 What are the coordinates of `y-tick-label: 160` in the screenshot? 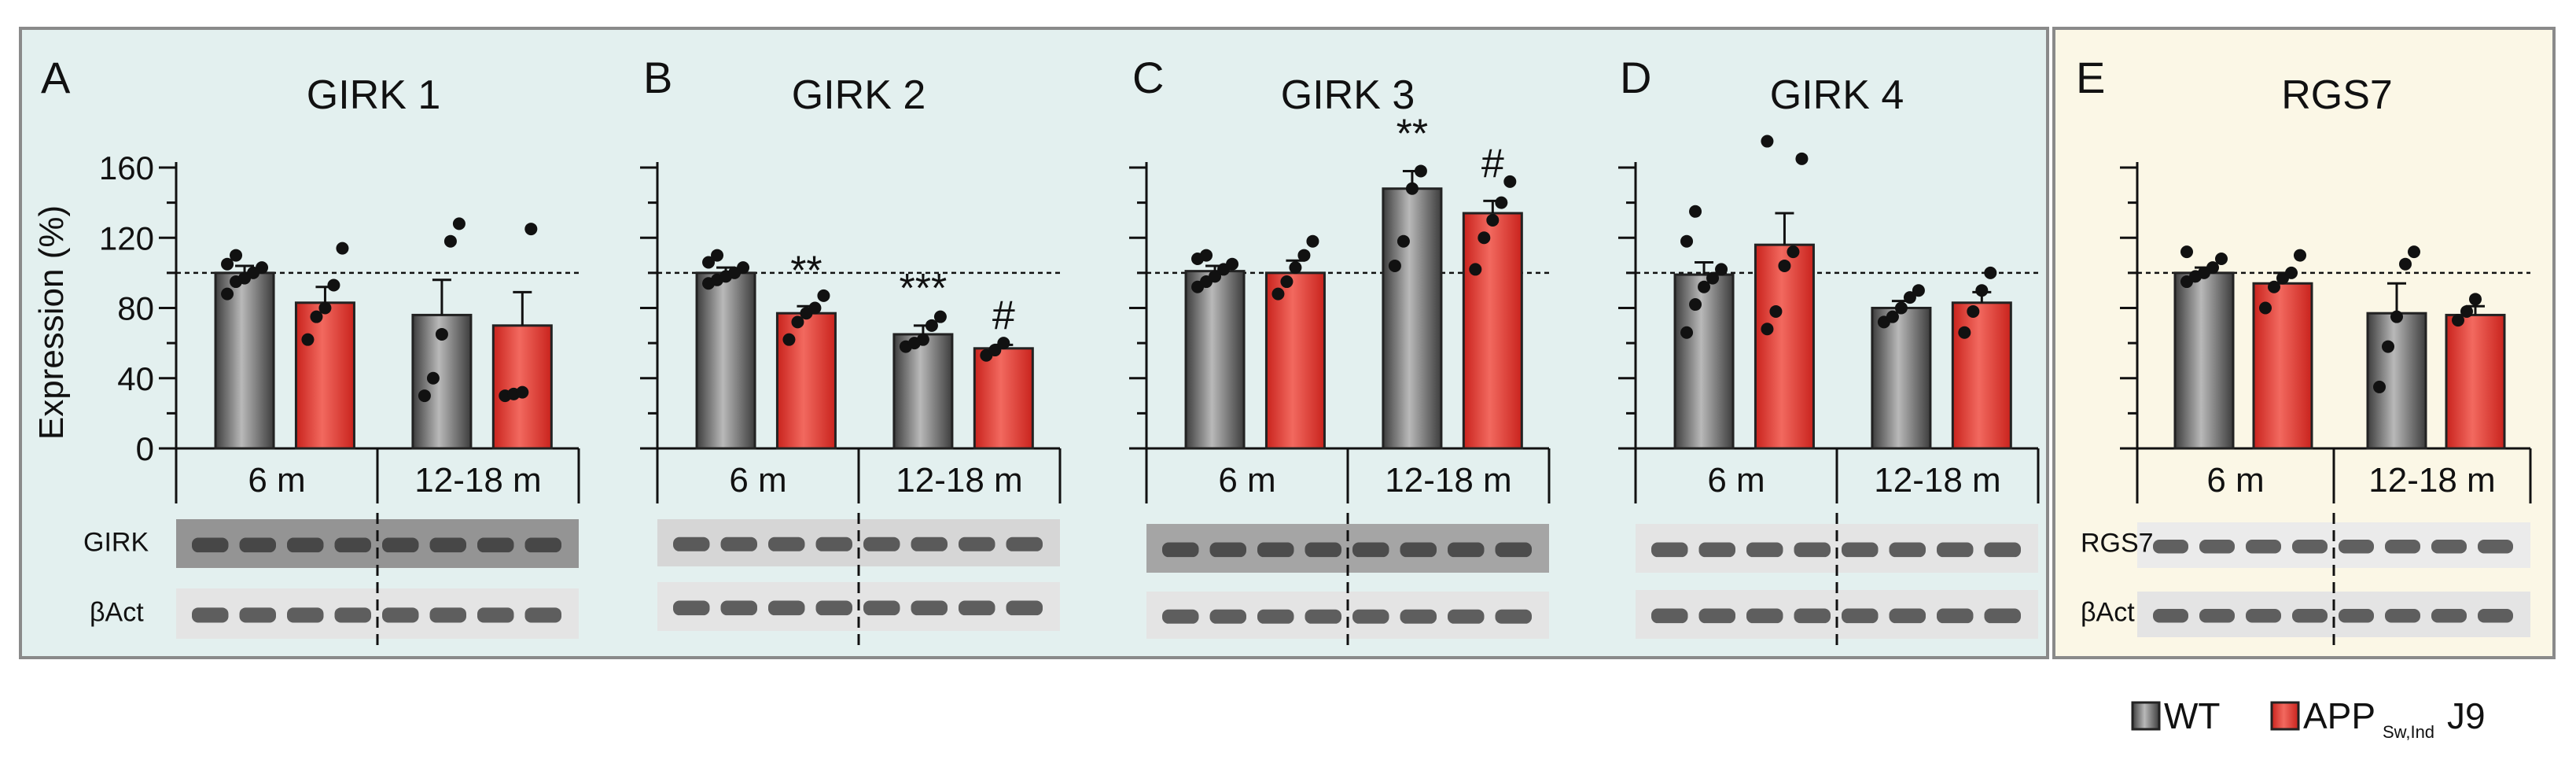 It's located at (126, 167).